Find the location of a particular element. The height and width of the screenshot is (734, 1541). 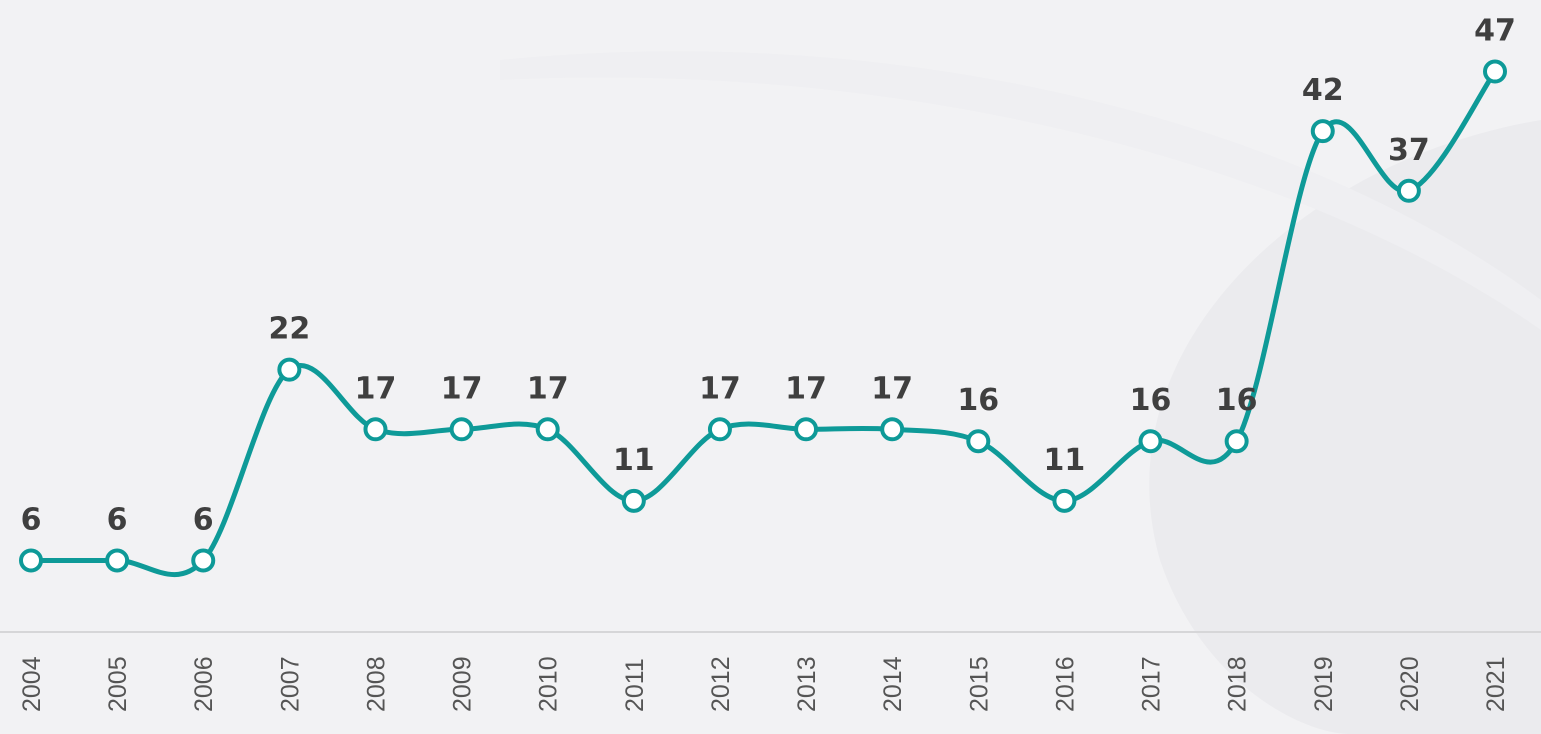

x-tick-label: 2006 is located at coordinates (204, 684).